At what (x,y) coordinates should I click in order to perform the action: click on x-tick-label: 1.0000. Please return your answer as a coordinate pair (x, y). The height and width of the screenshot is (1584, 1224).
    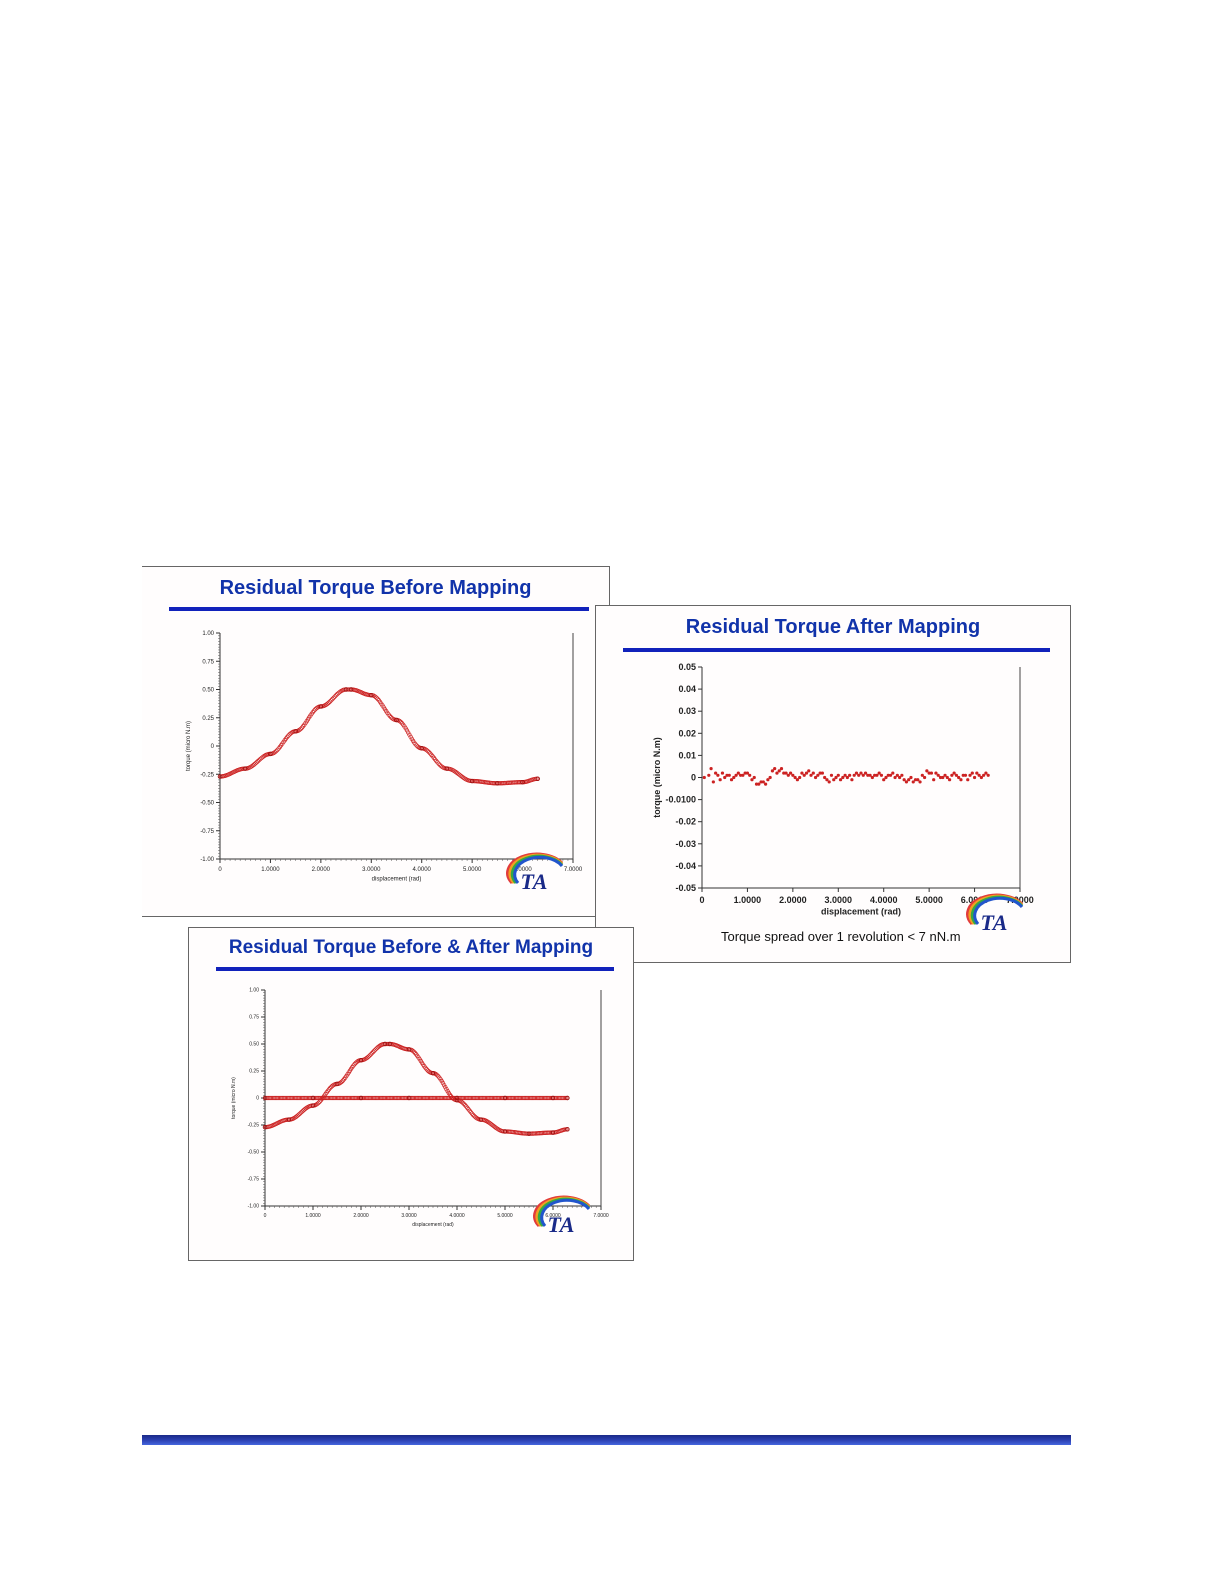
    Looking at the image, I should click on (270, 870).